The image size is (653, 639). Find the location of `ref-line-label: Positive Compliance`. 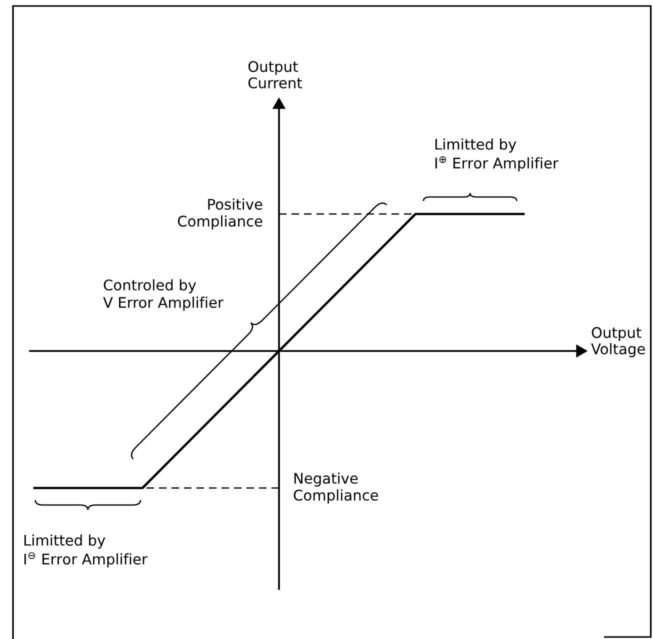

ref-line-label: Positive Compliance is located at coordinates (220, 214).